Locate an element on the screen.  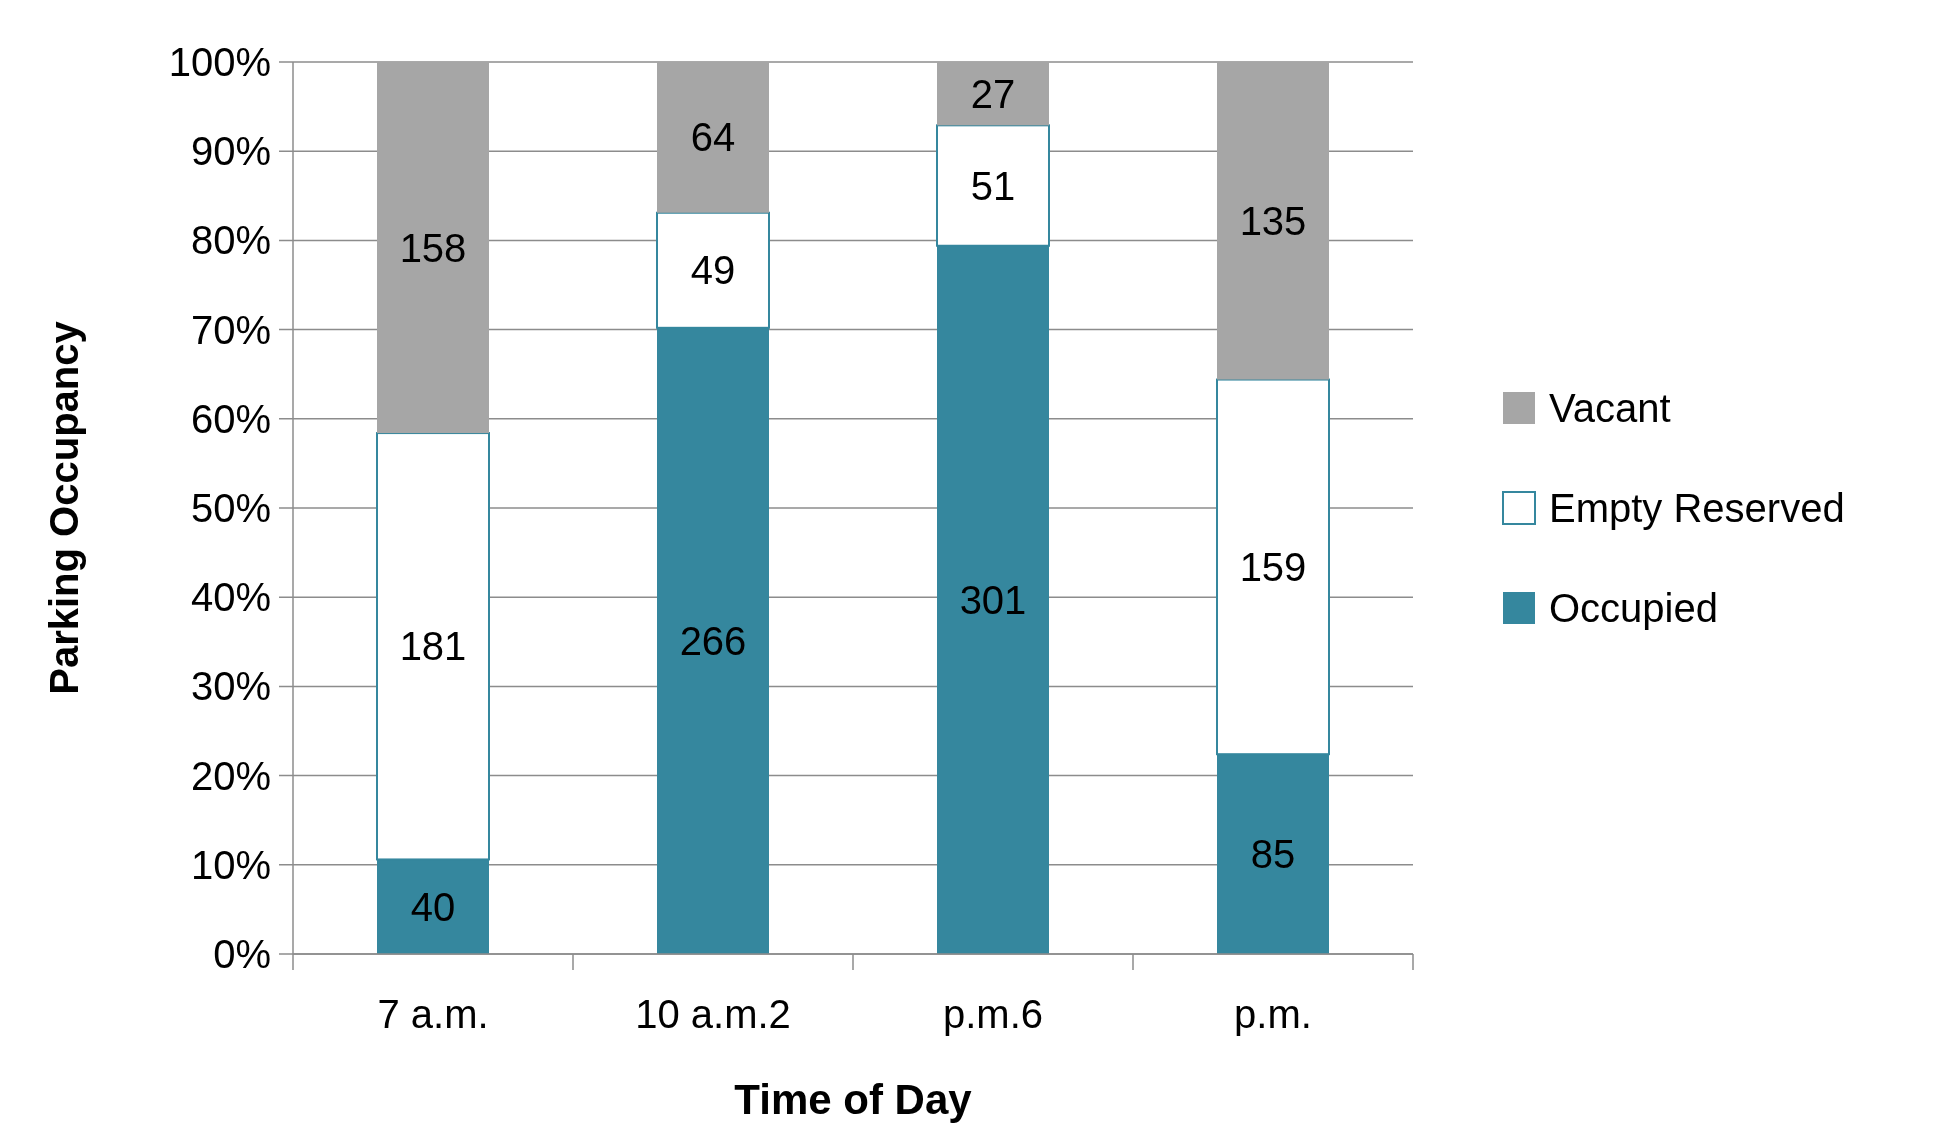
y-tick-label: 80% is located at coordinates (230, 240).